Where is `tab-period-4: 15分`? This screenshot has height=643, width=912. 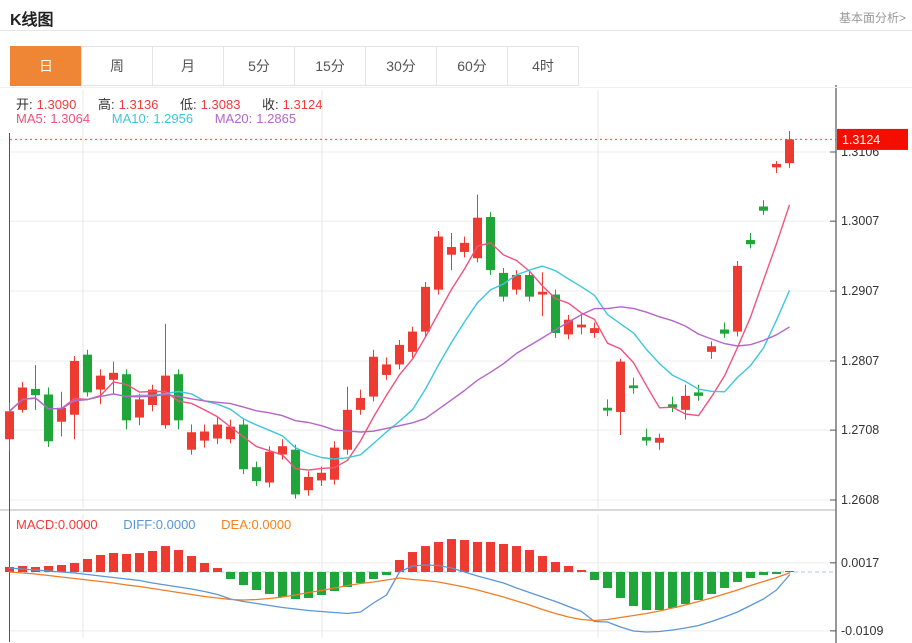
tab-period-4: 15分 is located at coordinates (330, 66).